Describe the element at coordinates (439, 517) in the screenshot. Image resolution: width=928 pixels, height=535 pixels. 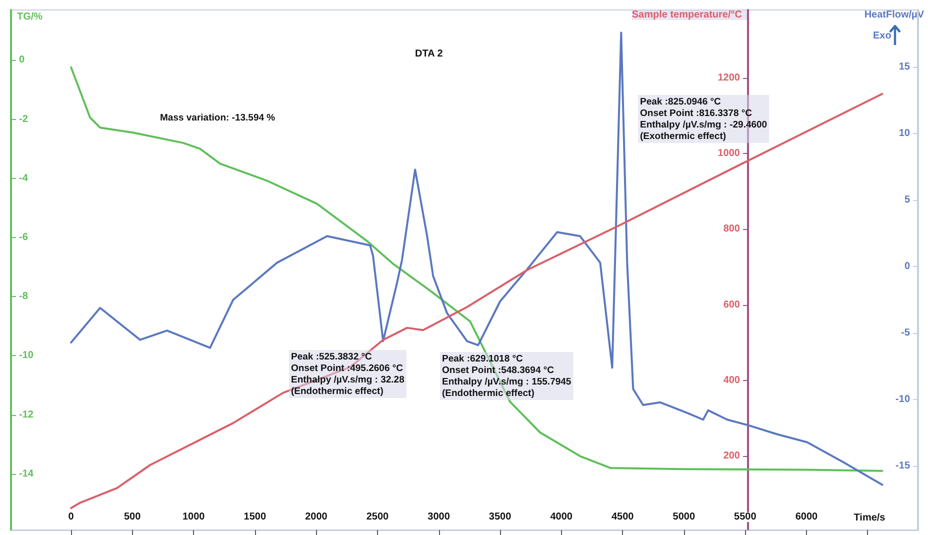
I see `x-tick-label: 3000` at that location.